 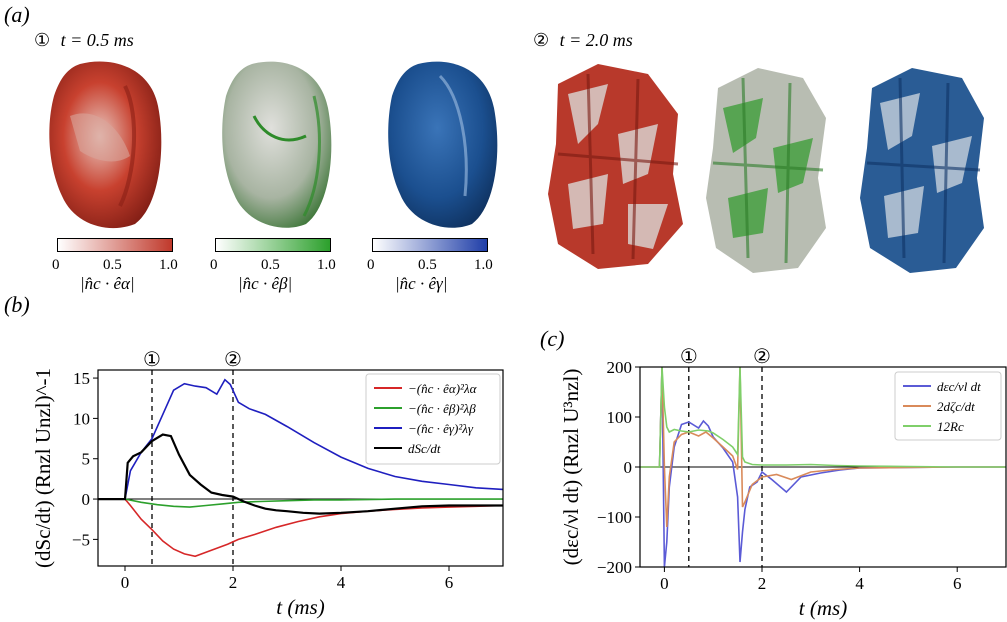 I want to click on b-ylabel: (dSc/dt) (Rnzl Unzl)^-1, so click(x=43, y=468).